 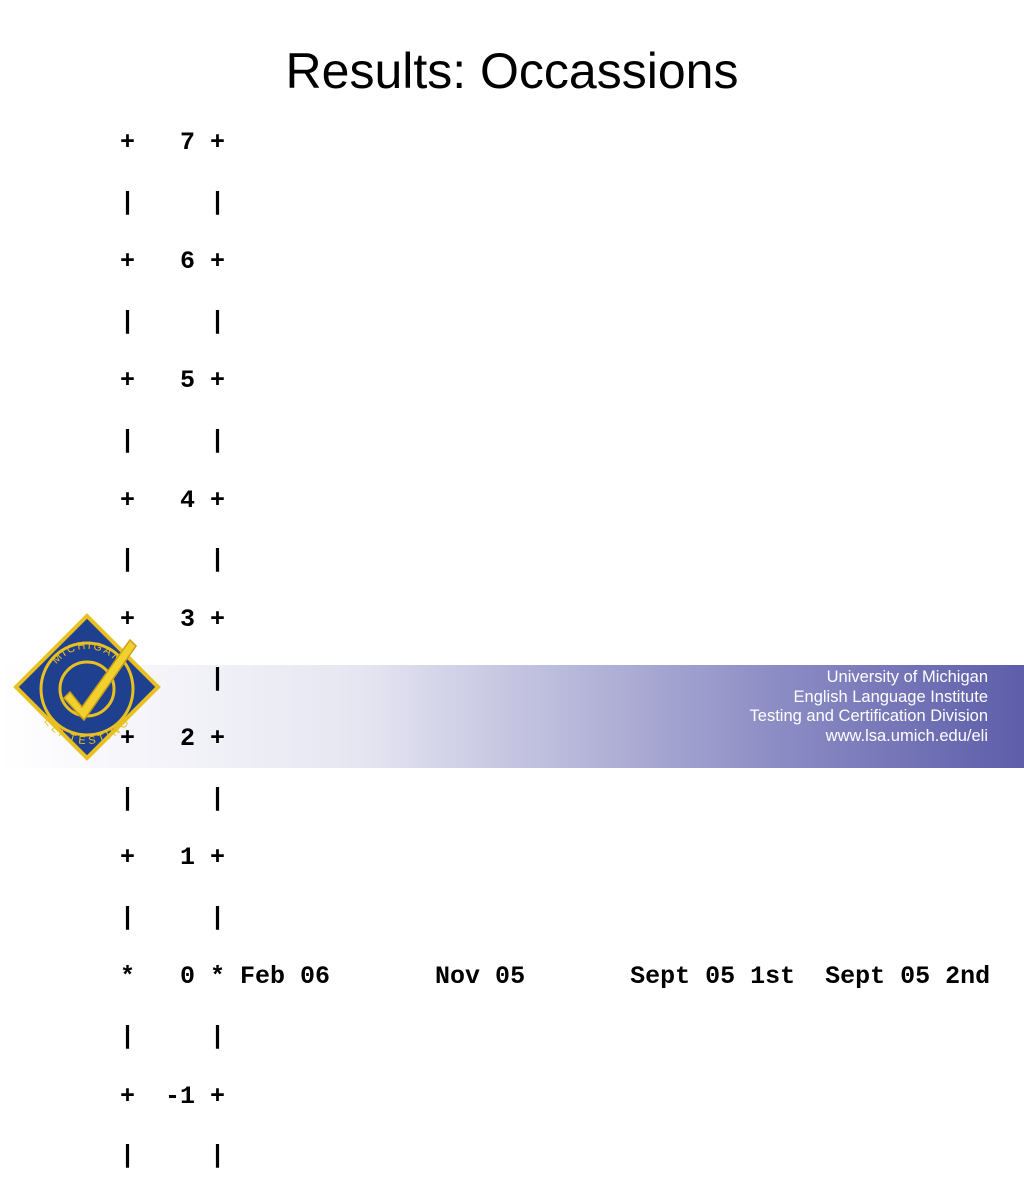 I want to click on ruler-line: + 5 +, so click(x=173, y=381).